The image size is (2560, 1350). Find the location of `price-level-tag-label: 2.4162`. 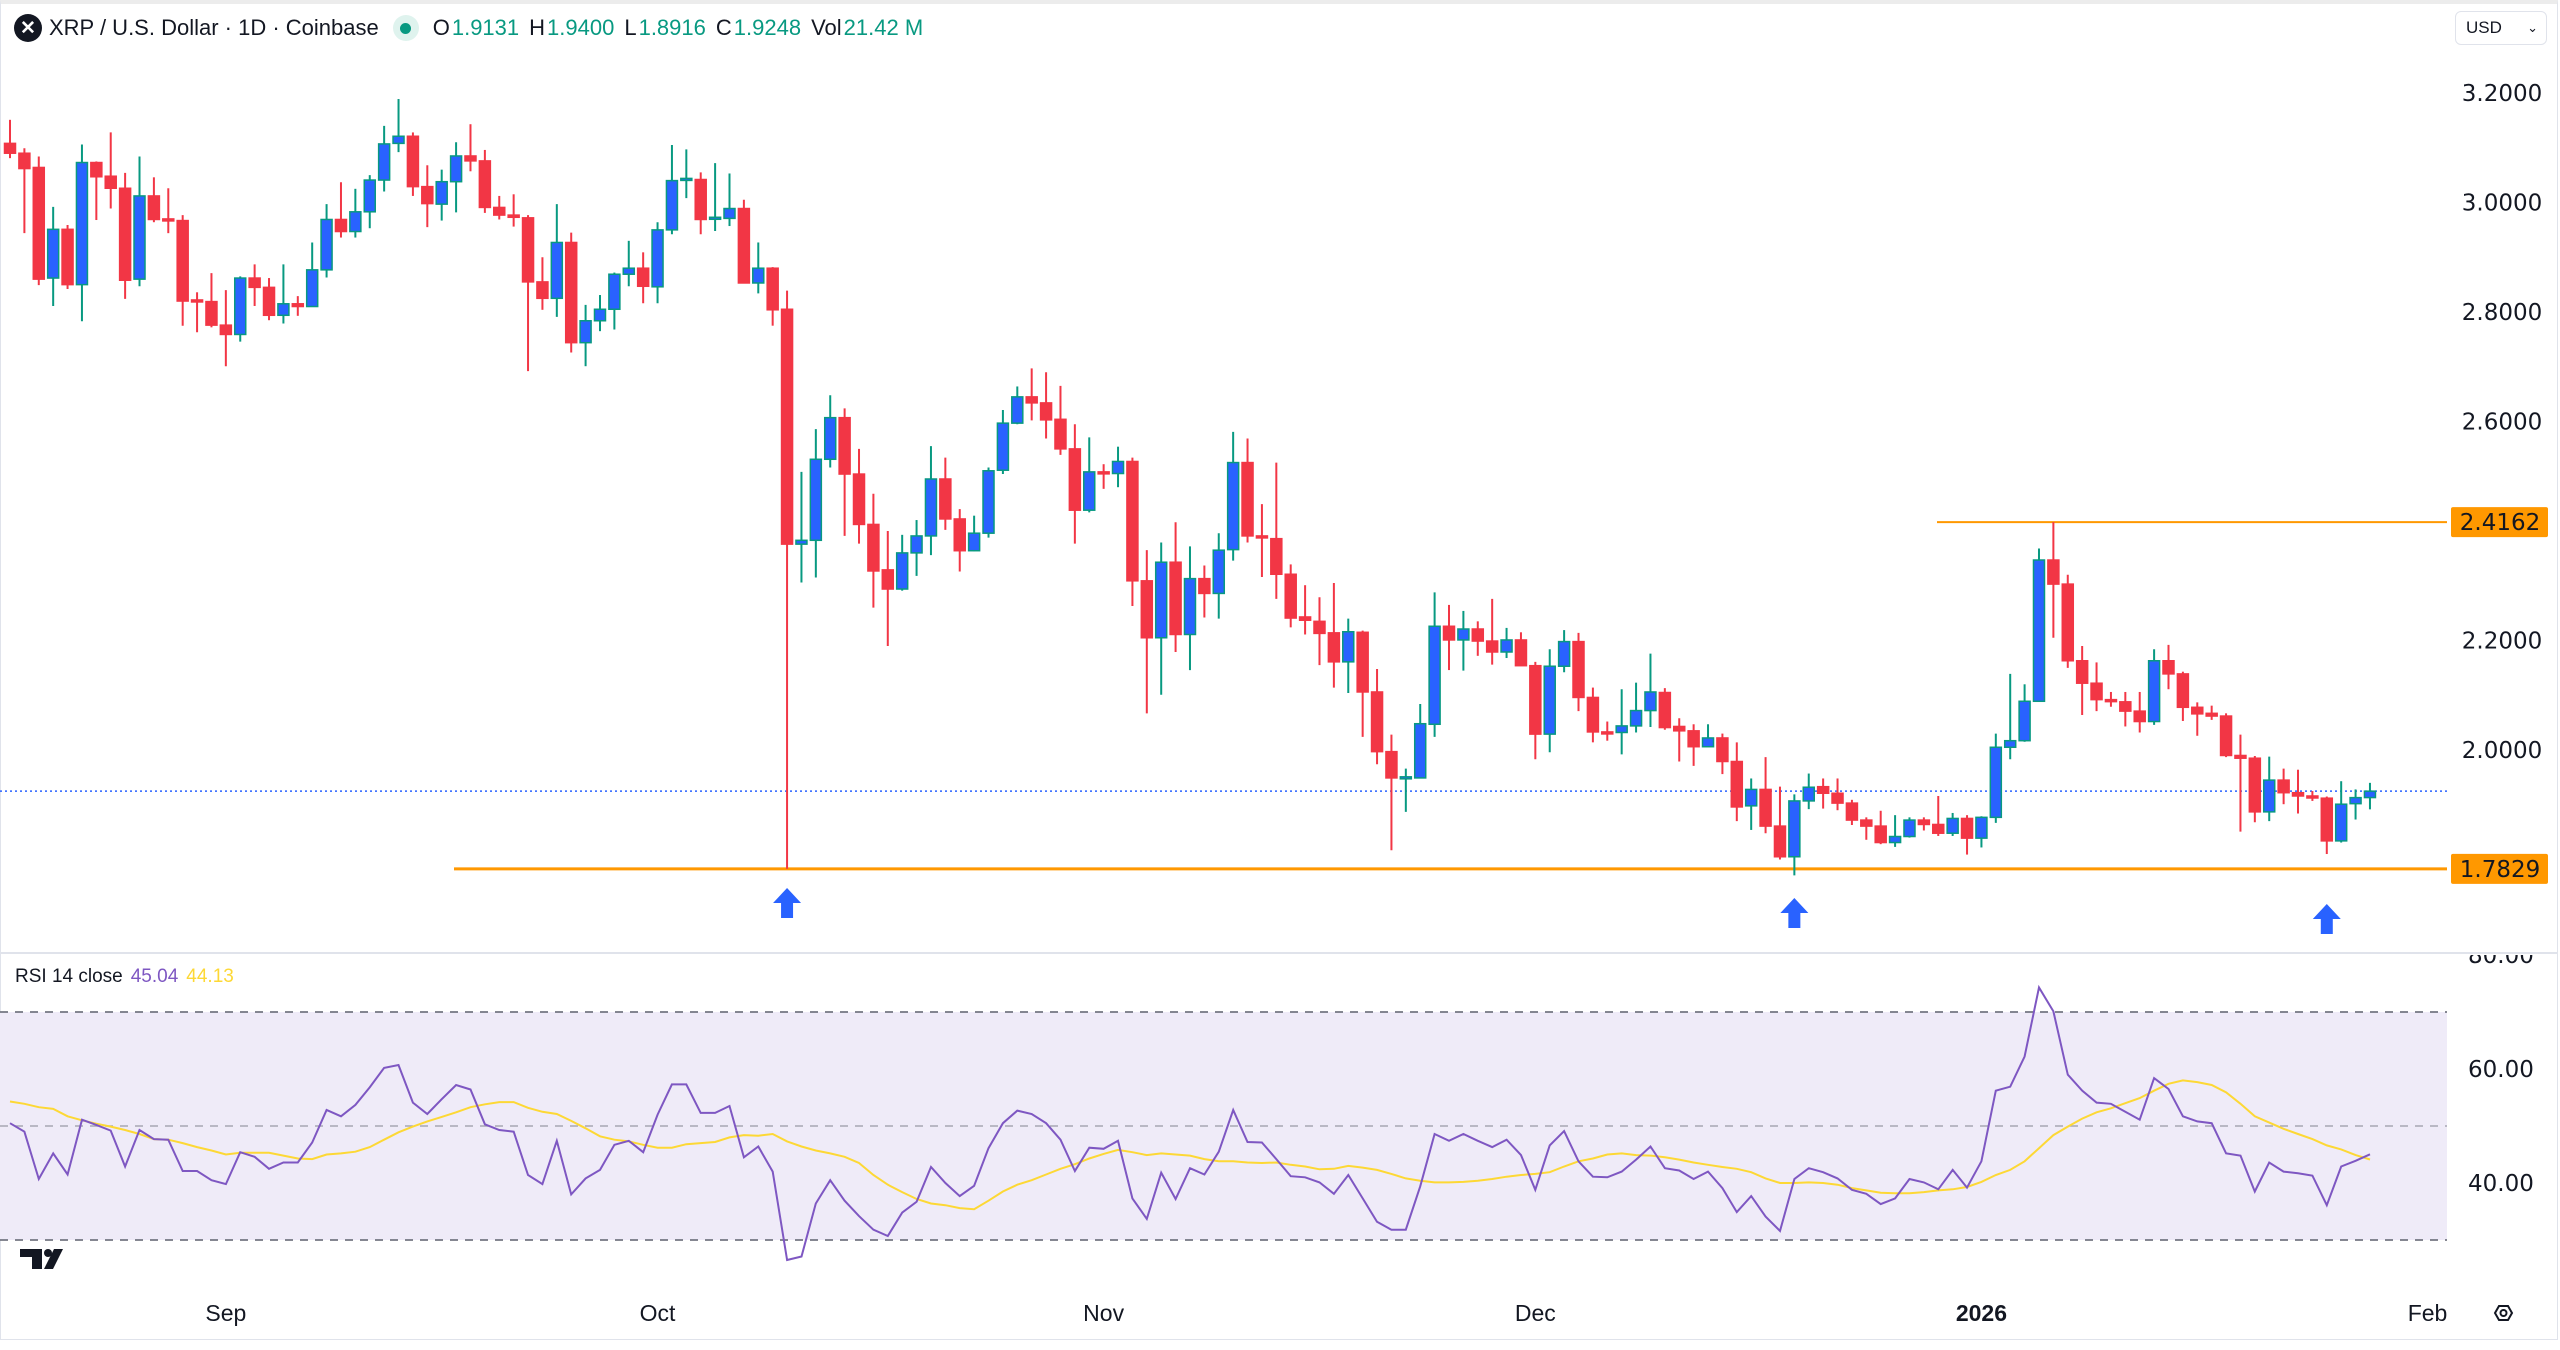

price-level-tag-label: 2.4162 is located at coordinates (2500, 523).